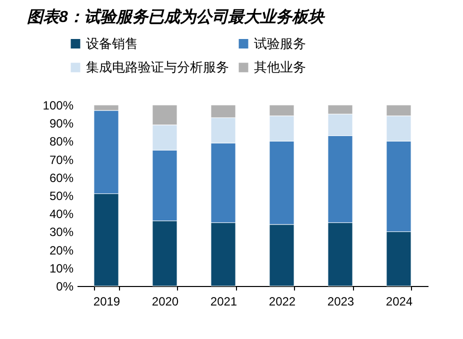 The height and width of the screenshot is (339, 463). Describe the element at coordinates (224, 301) in the screenshot. I see `x-tick-label: 2021` at that location.